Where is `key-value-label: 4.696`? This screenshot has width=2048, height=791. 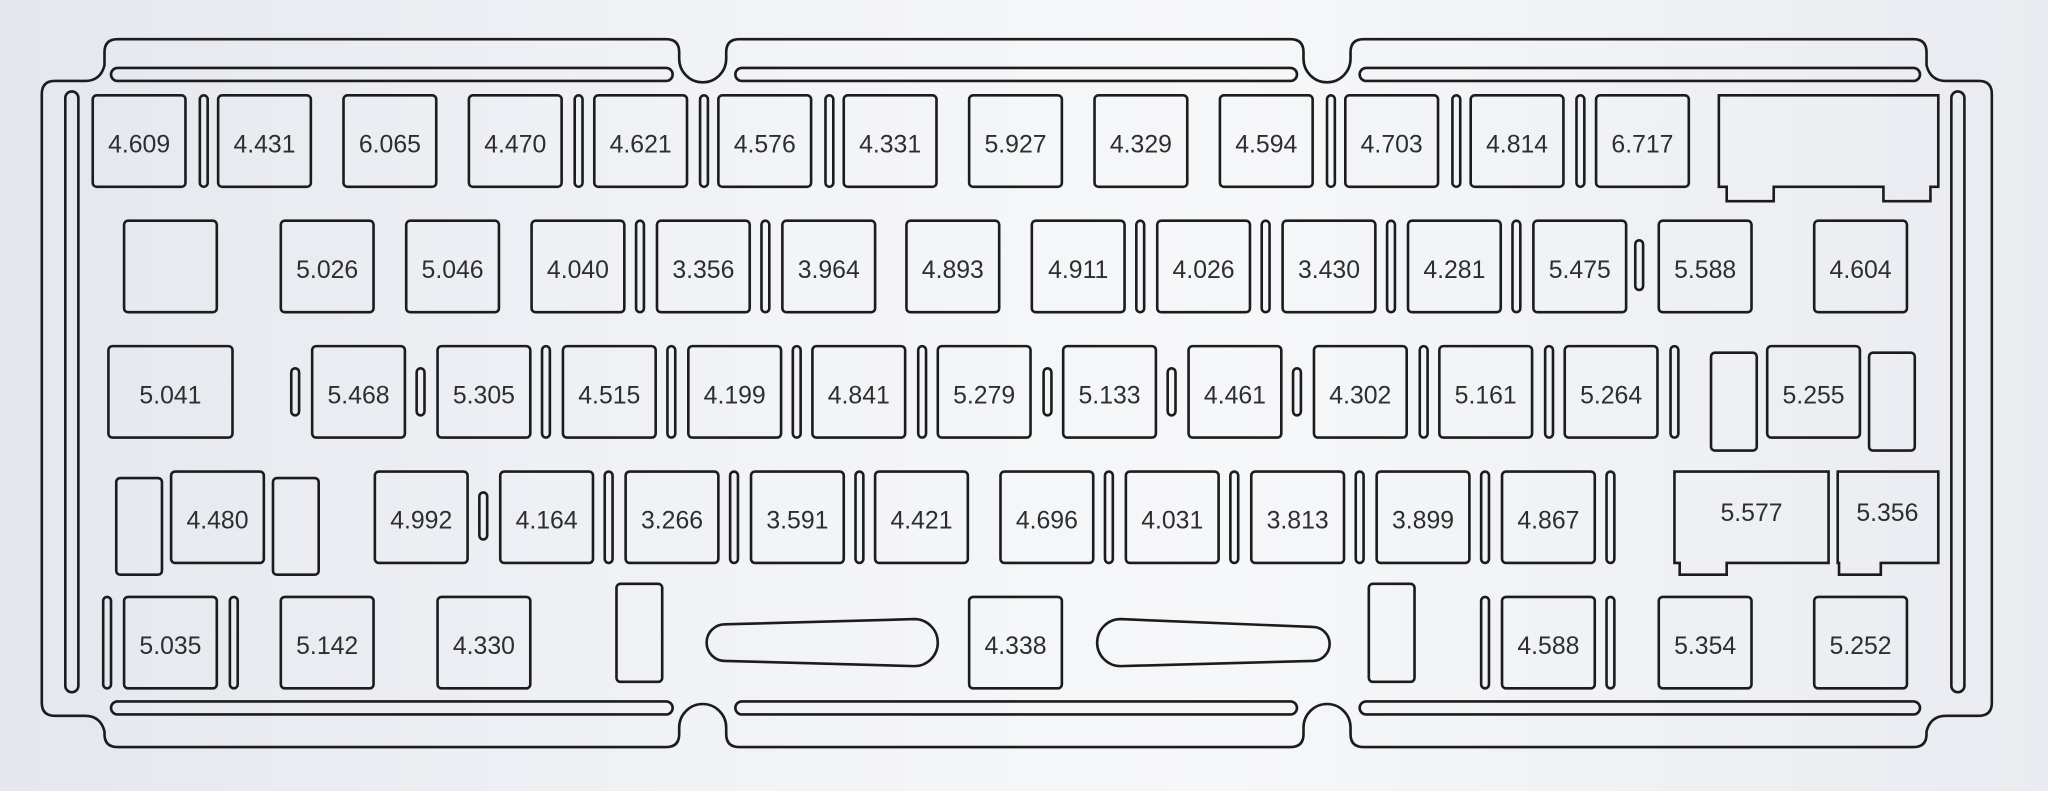
key-value-label: 4.696 is located at coordinates (1047, 521).